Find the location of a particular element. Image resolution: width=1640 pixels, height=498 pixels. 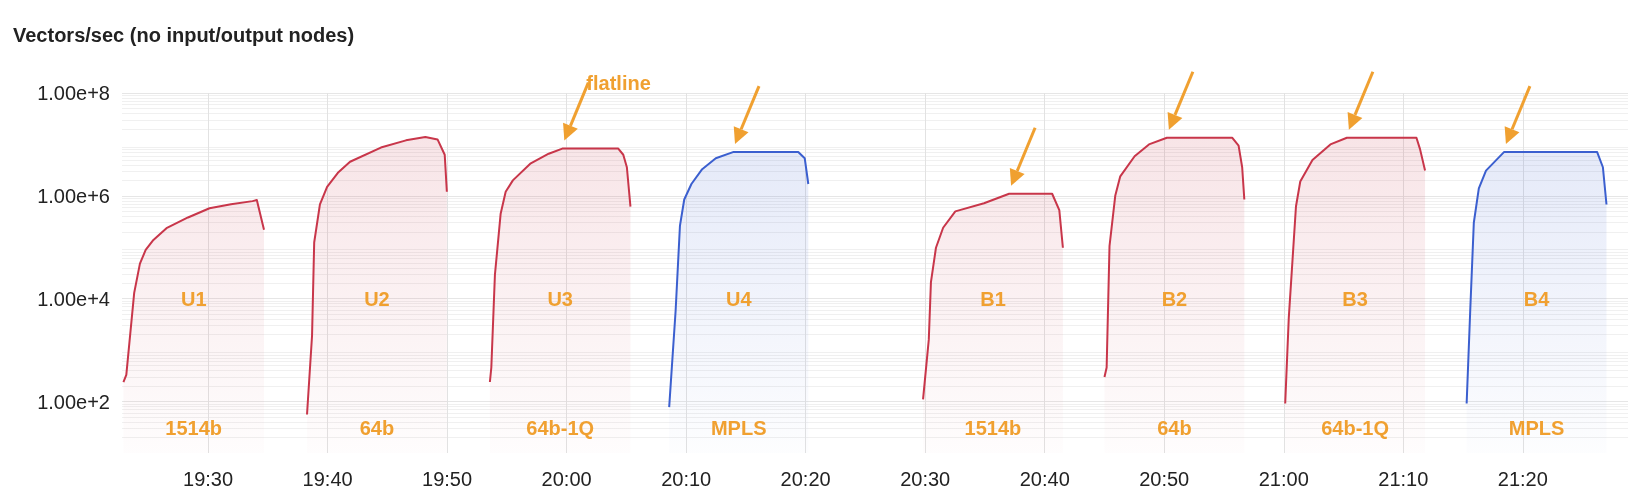

annotation: B1 is located at coordinates (993, 298).